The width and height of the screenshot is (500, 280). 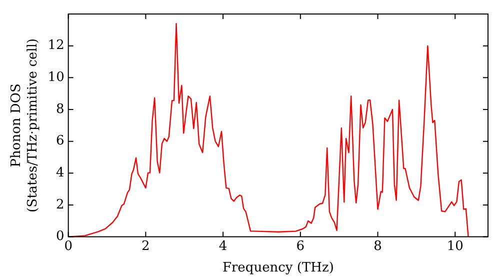 I want to click on y-tick-label: 8, so click(x=60, y=109).